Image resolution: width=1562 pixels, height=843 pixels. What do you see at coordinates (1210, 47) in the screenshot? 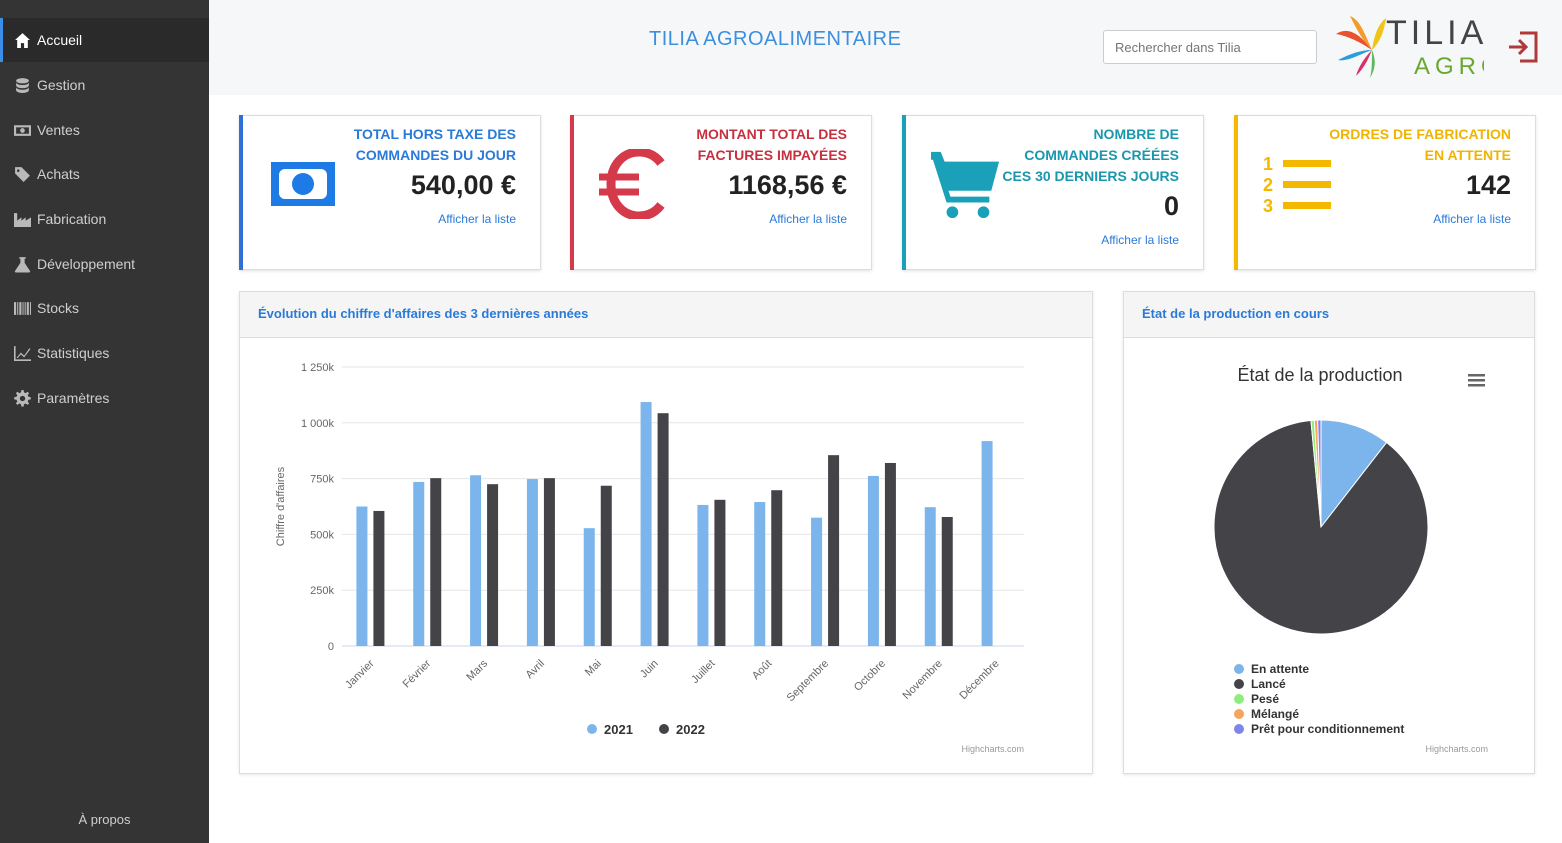
I see `search-input` at bounding box center [1210, 47].